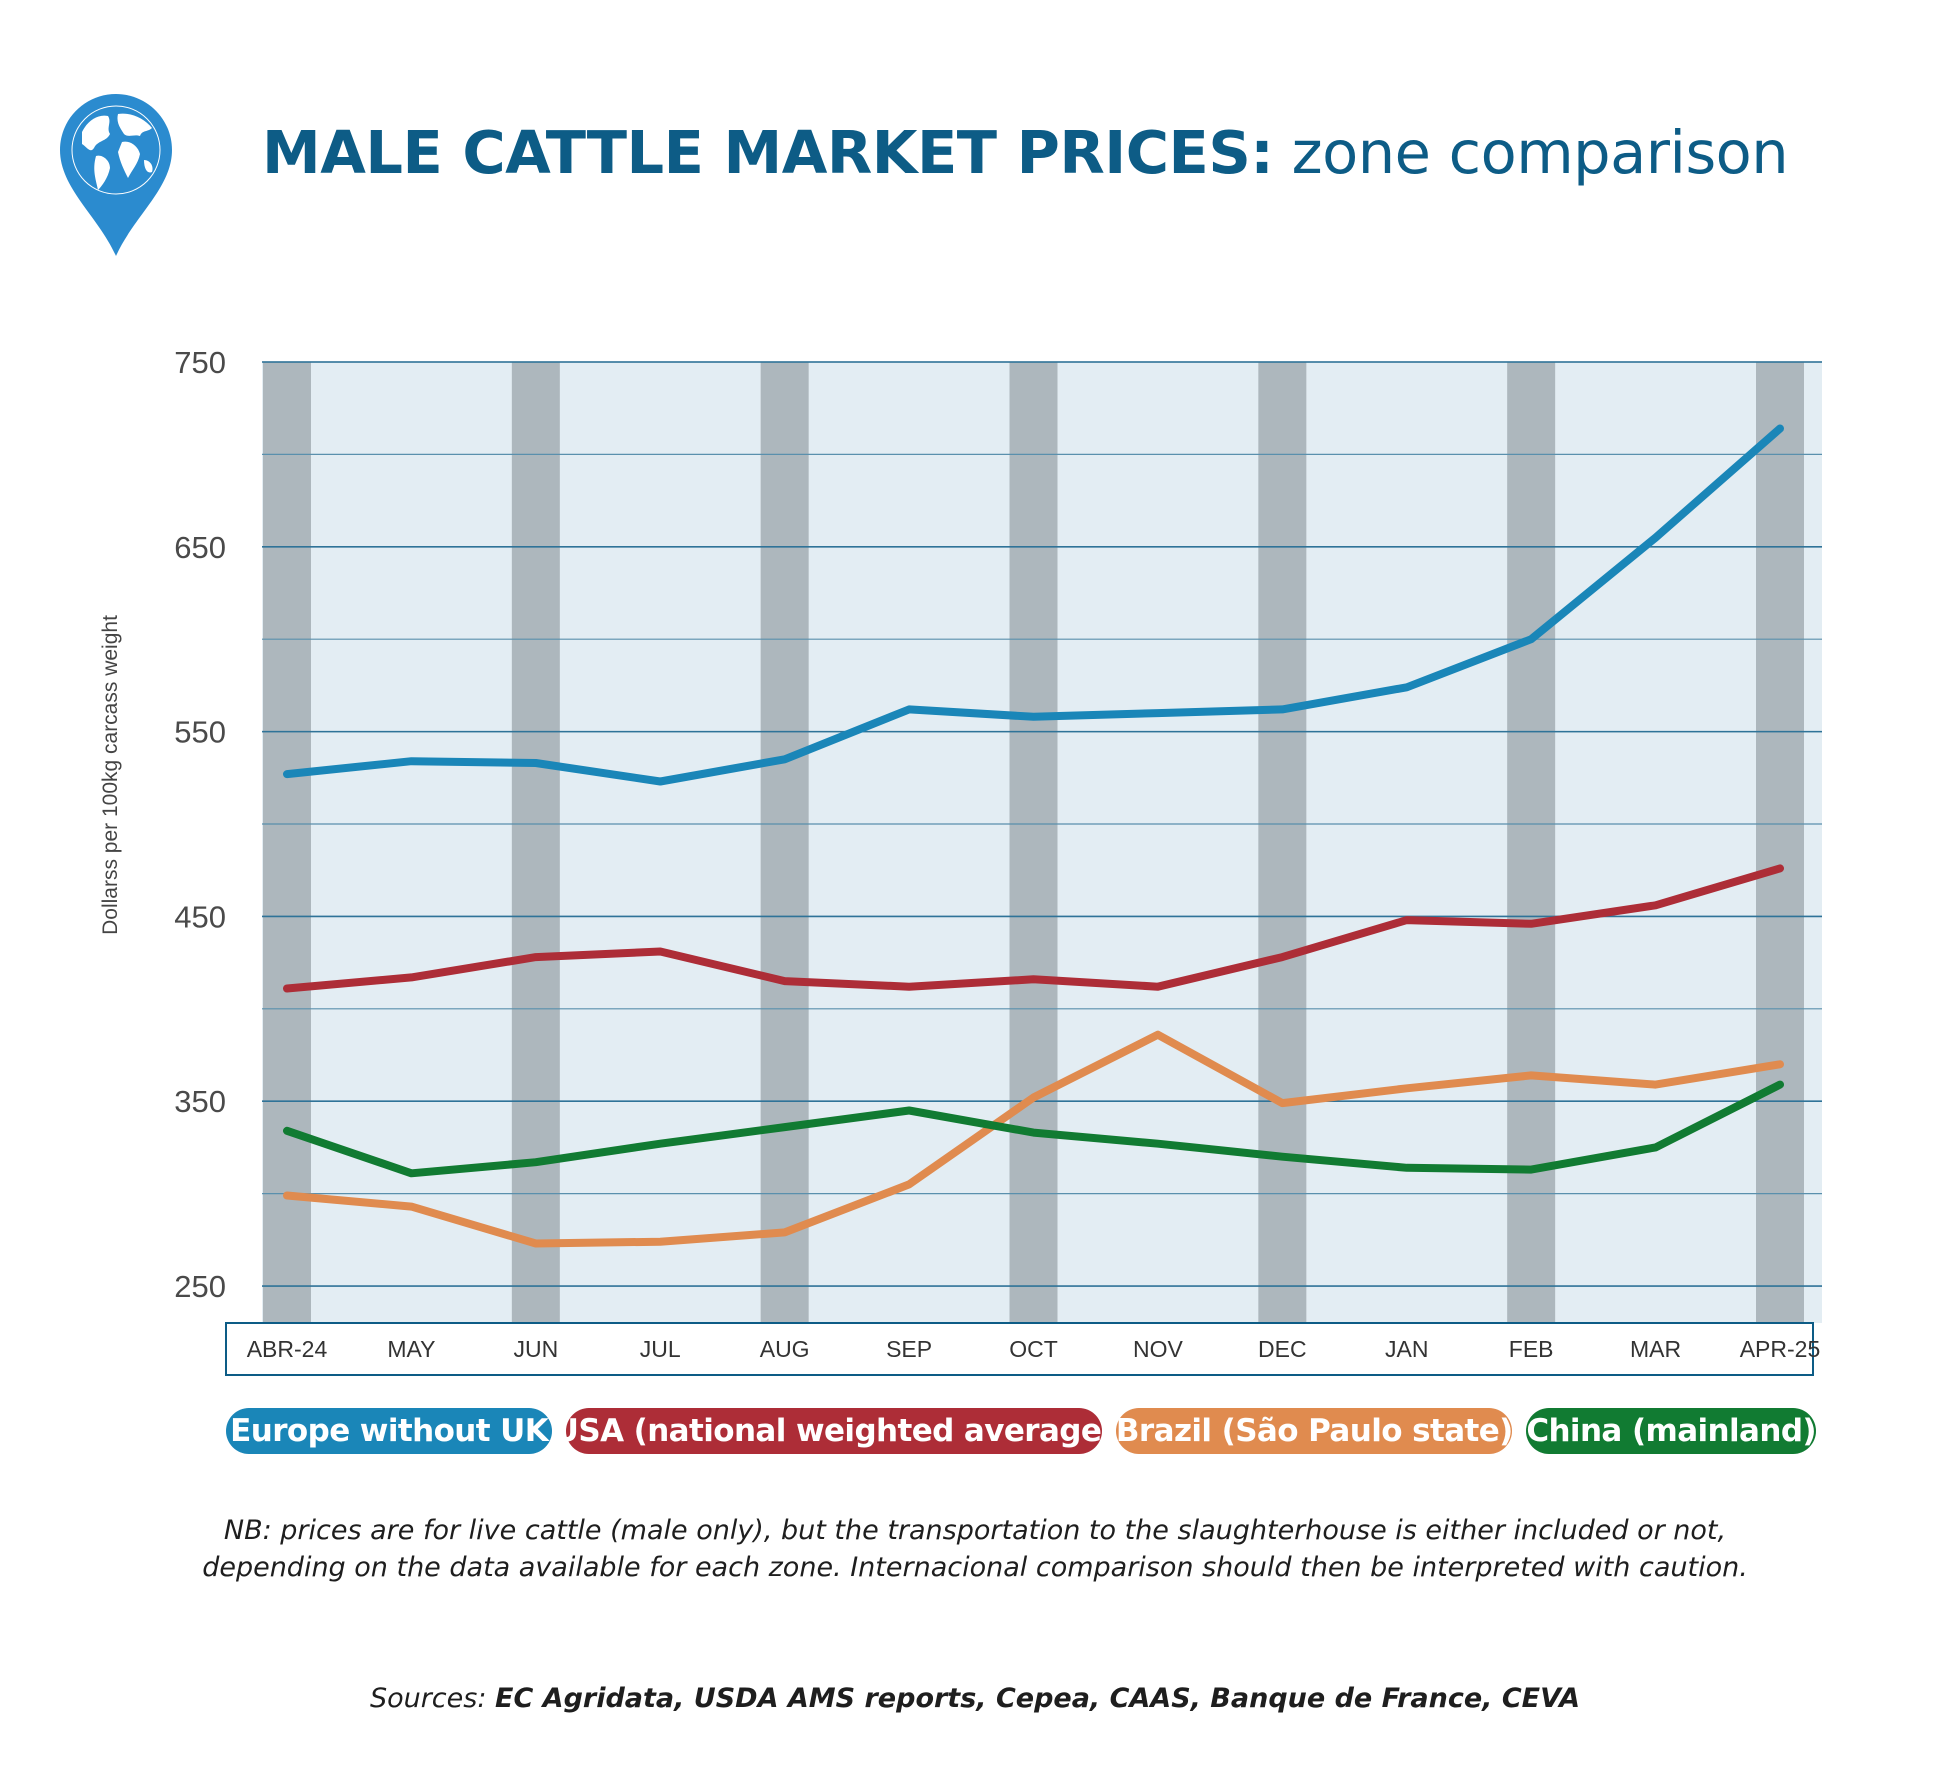  Describe the element at coordinates (389, 1431) in the screenshot. I see `legend-item-europe: Europe without UK` at that location.